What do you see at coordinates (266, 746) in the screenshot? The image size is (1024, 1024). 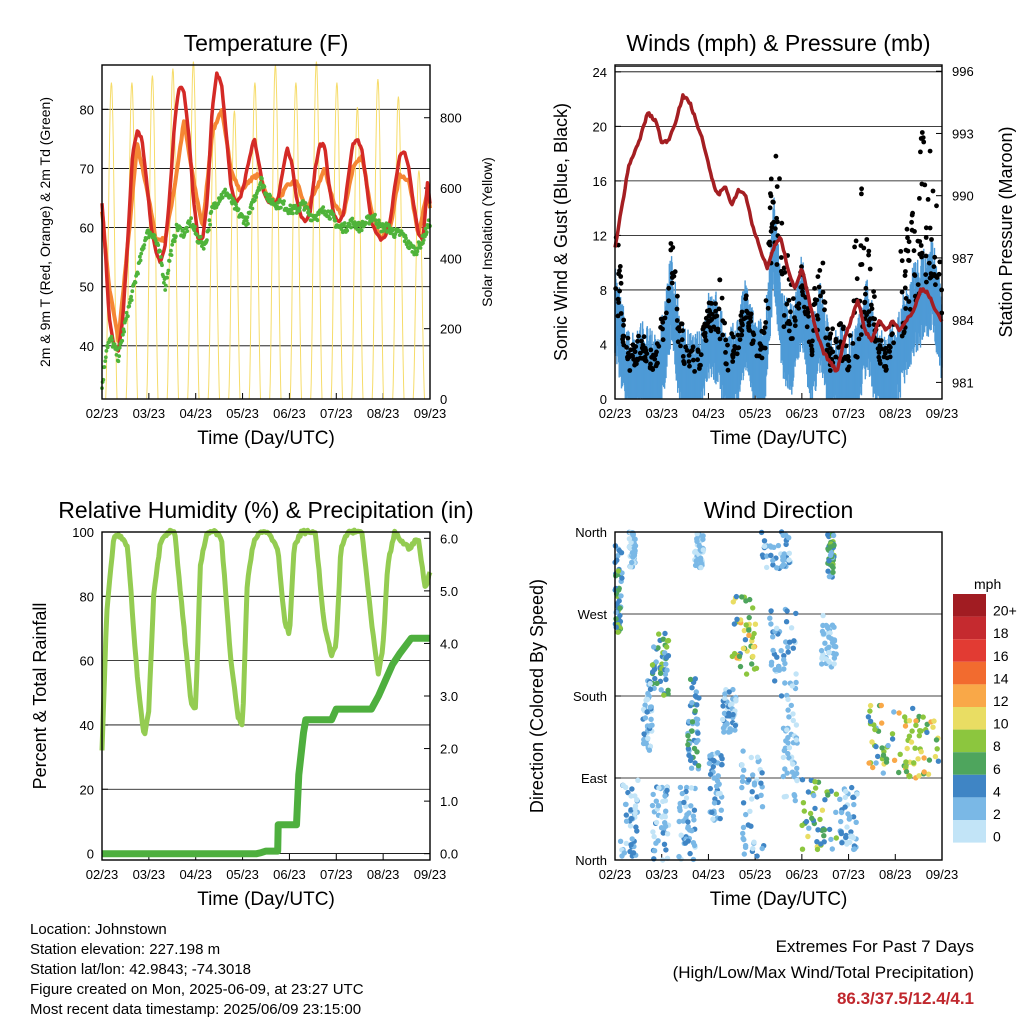 I see `total-rainfall-line` at bounding box center [266, 746].